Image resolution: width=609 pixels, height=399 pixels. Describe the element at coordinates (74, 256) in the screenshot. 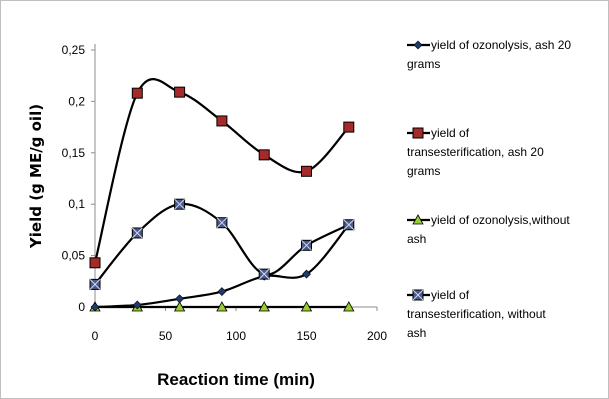

I see `y-tick-label: 0,05` at that location.